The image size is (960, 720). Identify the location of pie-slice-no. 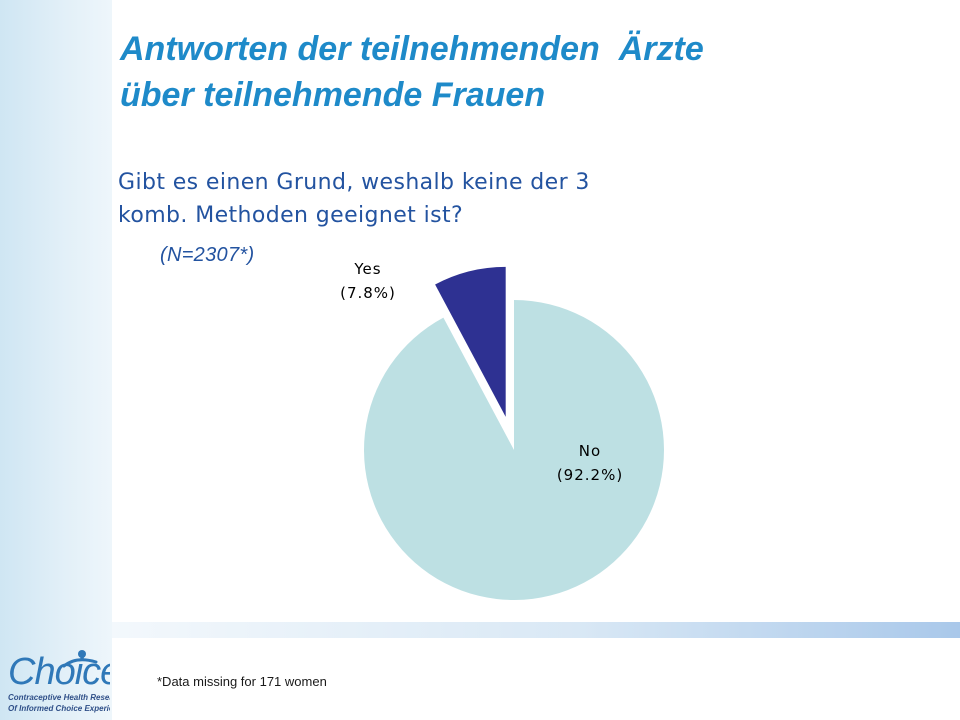
(513, 450).